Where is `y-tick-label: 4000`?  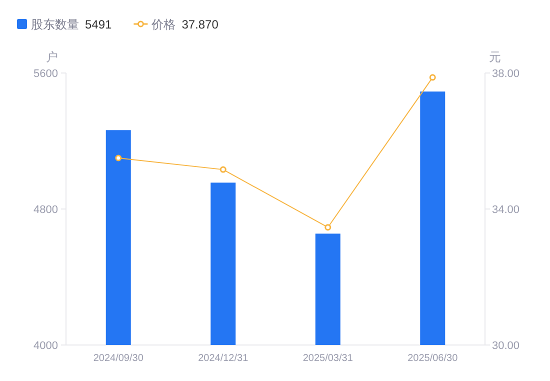
y-tick-label: 4000 is located at coordinates (46, 346).